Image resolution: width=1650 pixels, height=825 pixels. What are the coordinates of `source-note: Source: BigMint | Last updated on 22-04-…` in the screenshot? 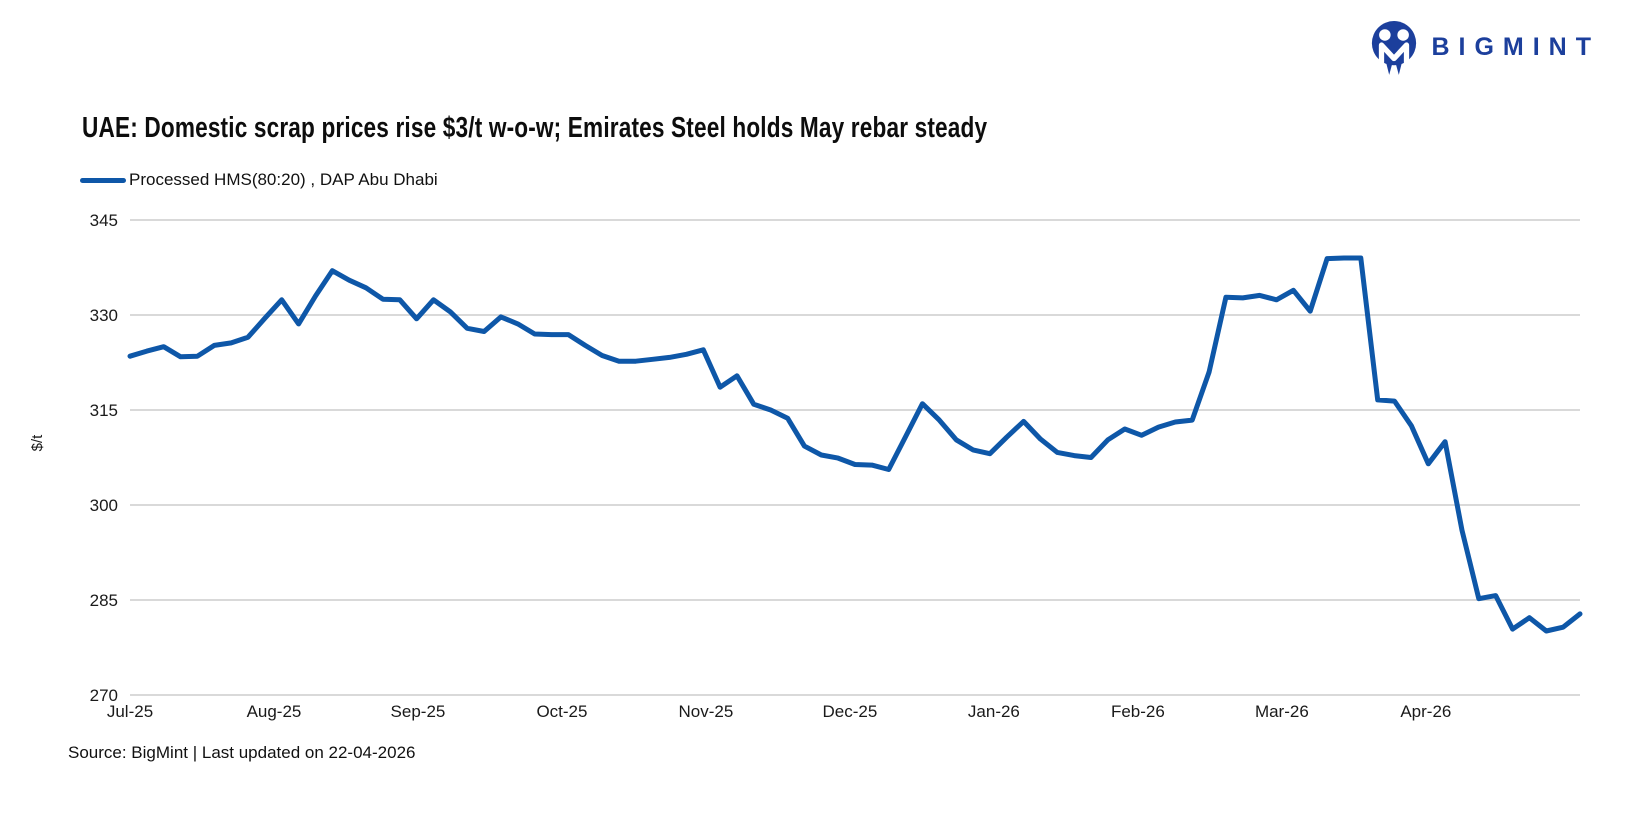 It's located at (242, 752).